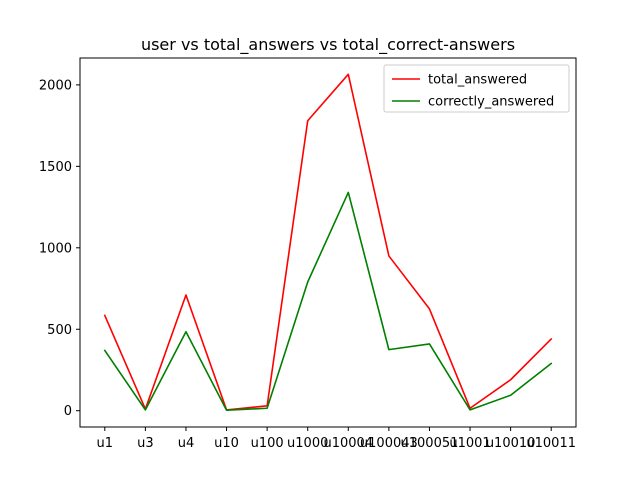 The image size is (640, 480). What do you see at coordinates (511, 443) in the screenshot?
I see `x-tick-label: u10010` at bounding box center [511, 443].